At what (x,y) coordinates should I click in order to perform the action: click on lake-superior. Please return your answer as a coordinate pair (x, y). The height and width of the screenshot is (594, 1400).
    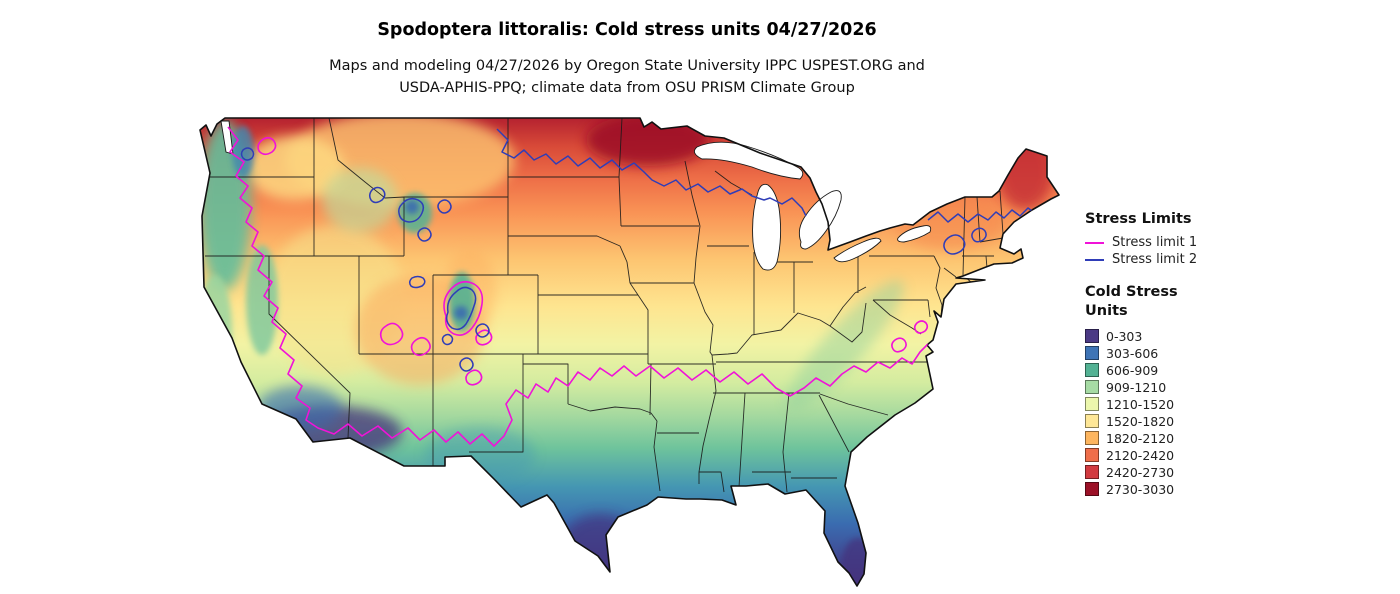
    Looking at the image, I should click on (748, 160).